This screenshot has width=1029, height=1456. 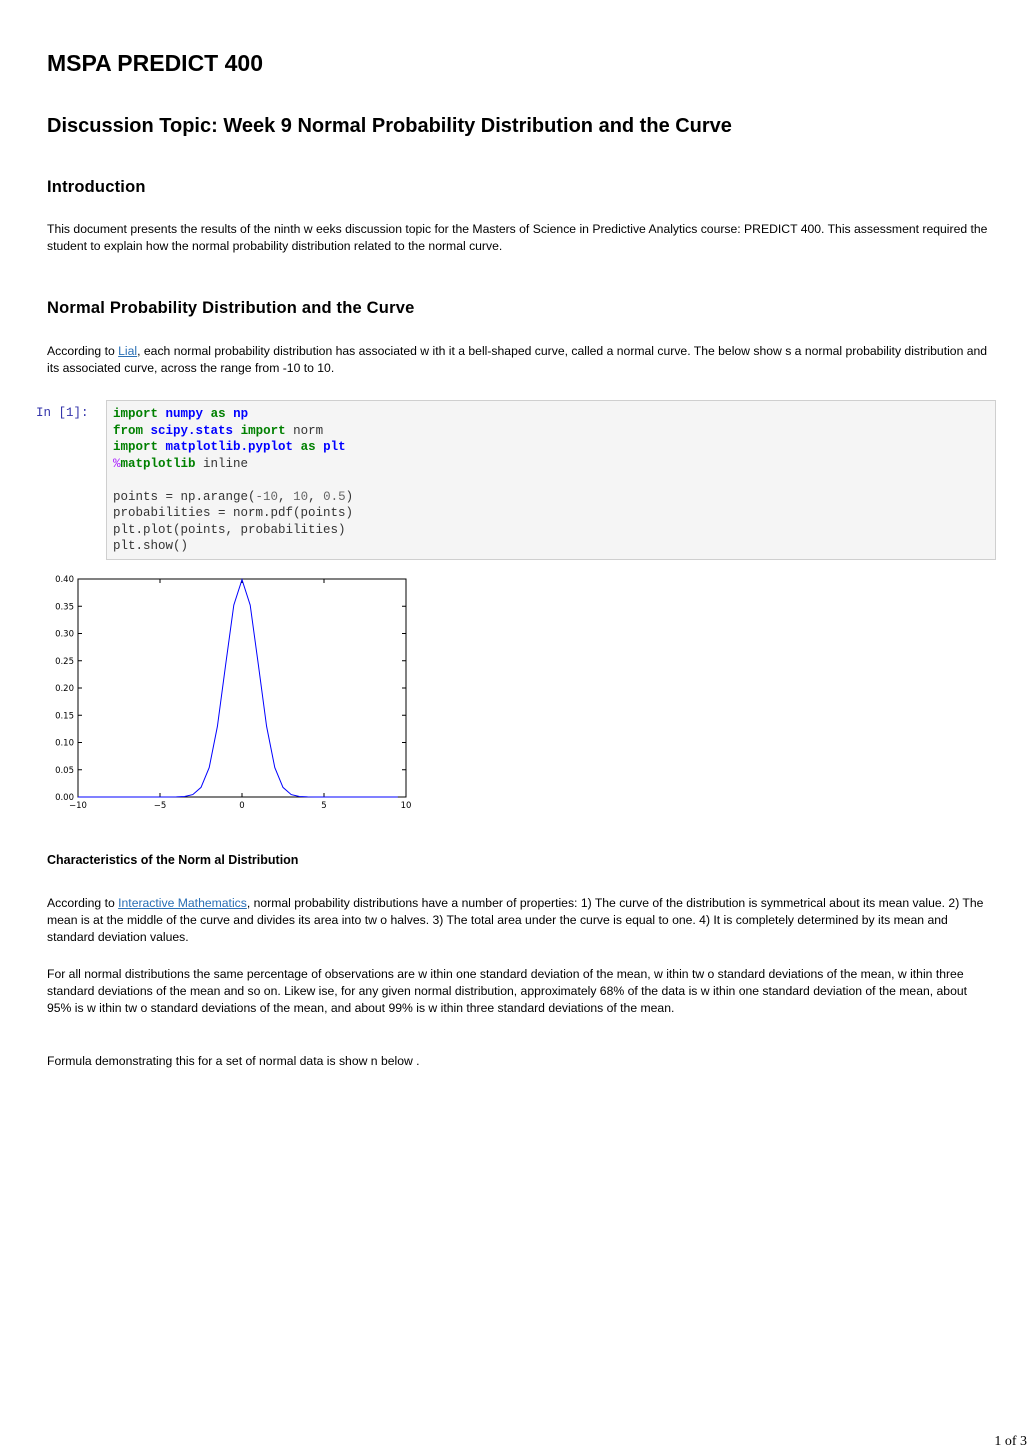 I want to click on code-alias: plt, so click(x=334, y=447).